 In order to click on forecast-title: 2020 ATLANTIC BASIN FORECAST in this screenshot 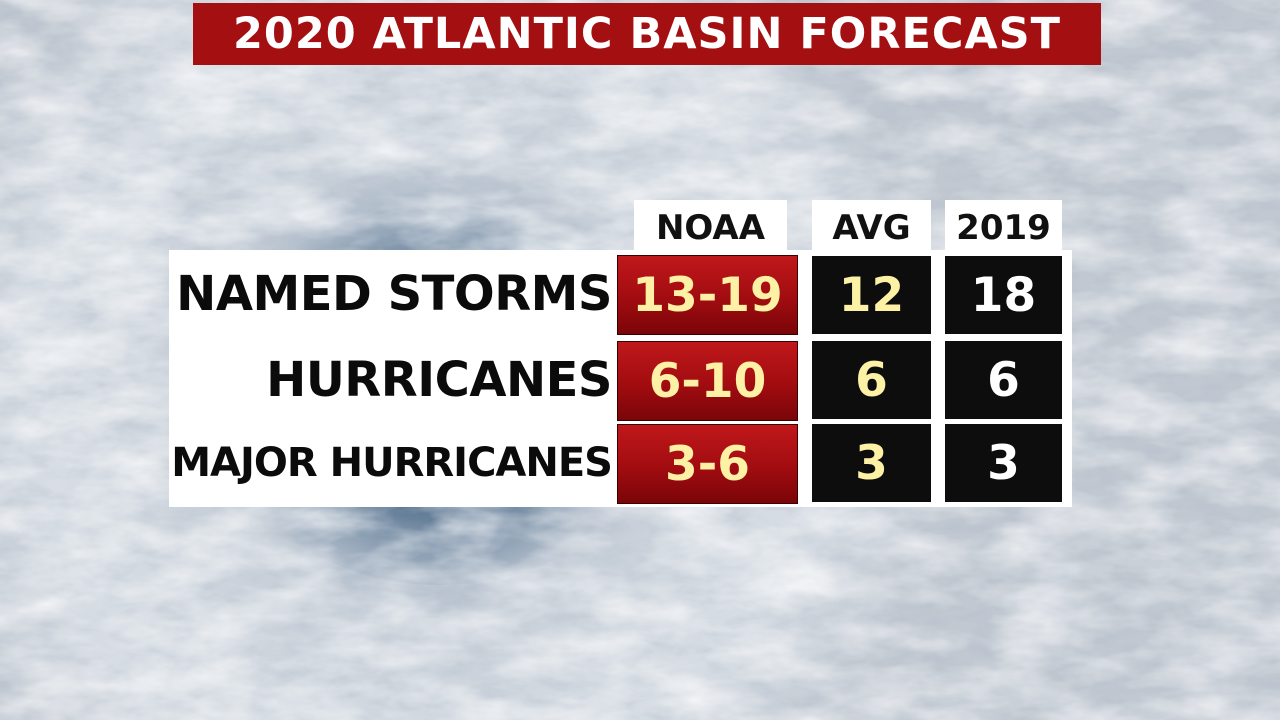, I will do `click(647, 34)`.